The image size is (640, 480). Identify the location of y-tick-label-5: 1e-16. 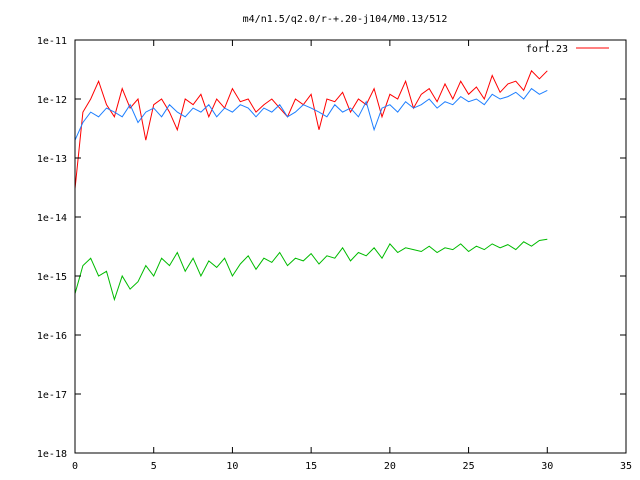
(52, 336).